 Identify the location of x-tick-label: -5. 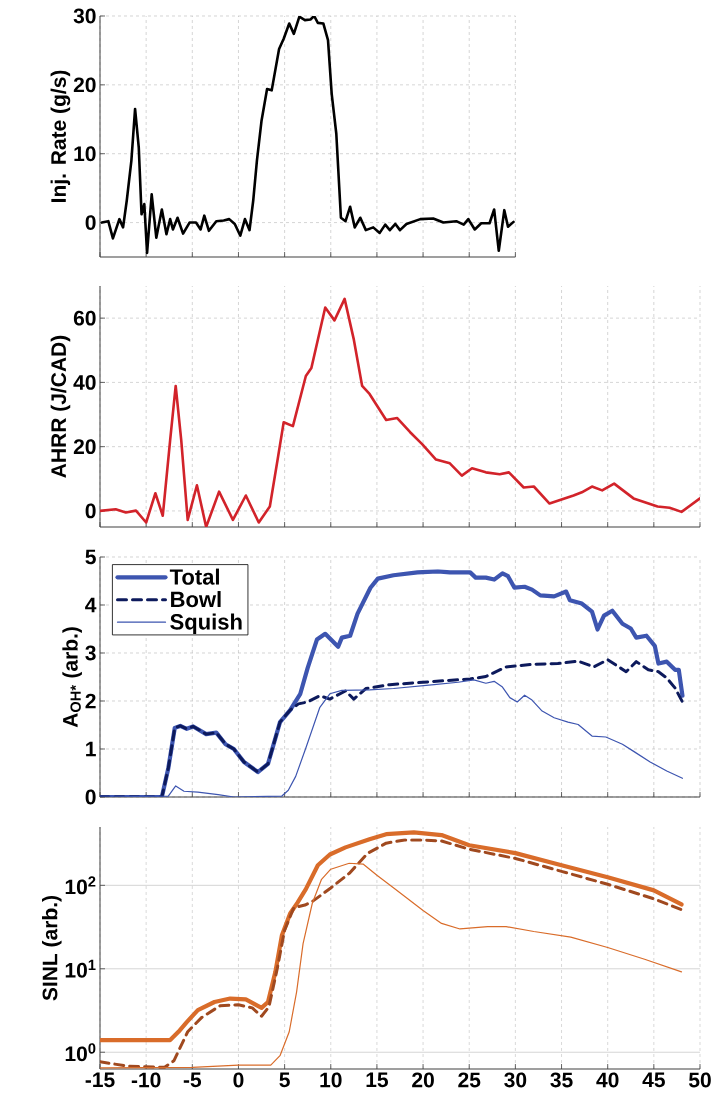
(192, 1080).